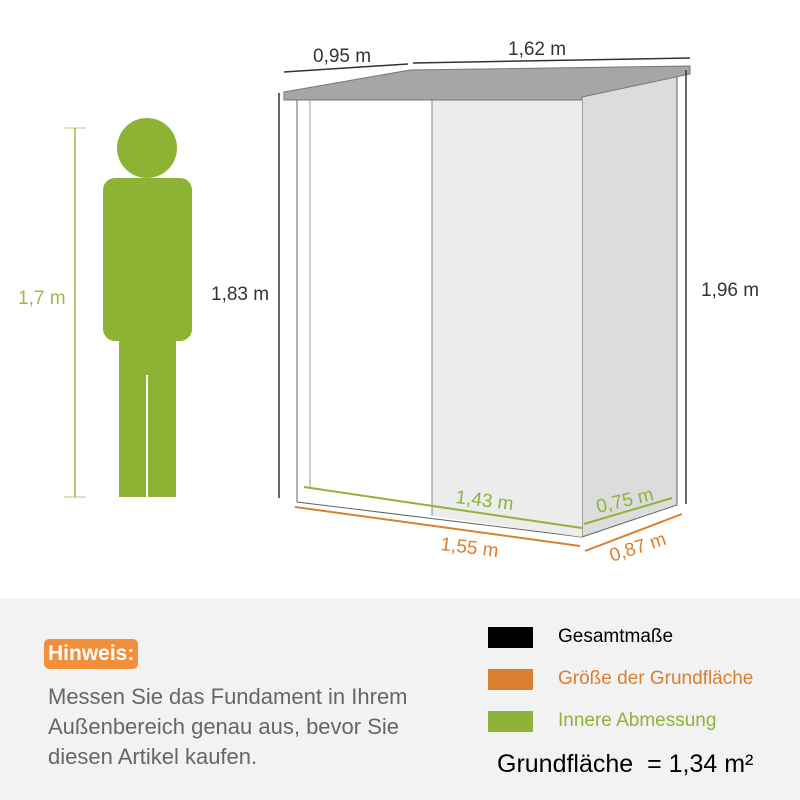 The height and width of the screenshot is (800, 800). I want to click on base-width-label: 1,55 m, so click(469, 548).